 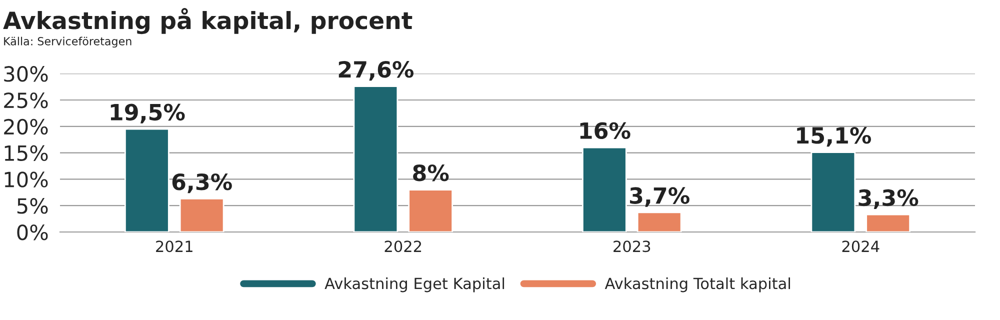 What do you see at coordinates (632, 246) in the screenshot?
I see `x-tick-label: 2023` at bounding box center [632, 246].